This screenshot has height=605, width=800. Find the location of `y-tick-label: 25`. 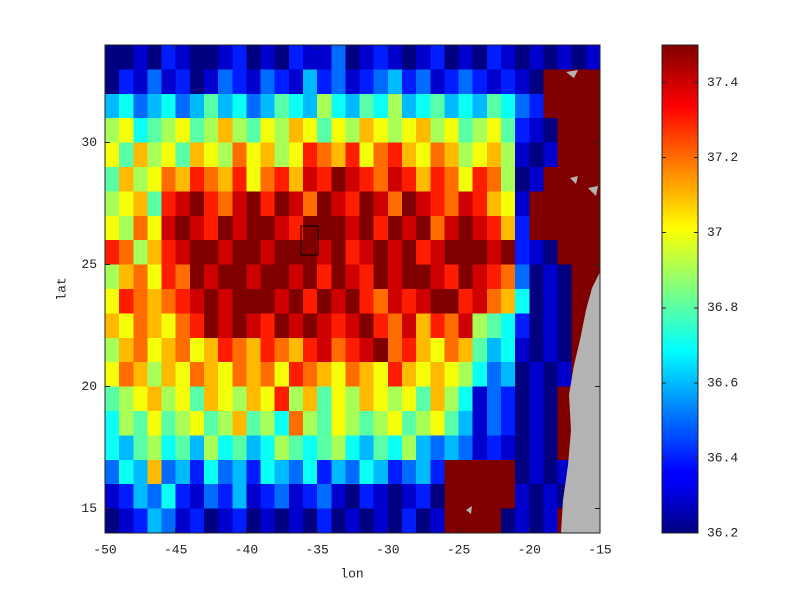

y-tick-label: 25 is located at coordinates (89, 264).